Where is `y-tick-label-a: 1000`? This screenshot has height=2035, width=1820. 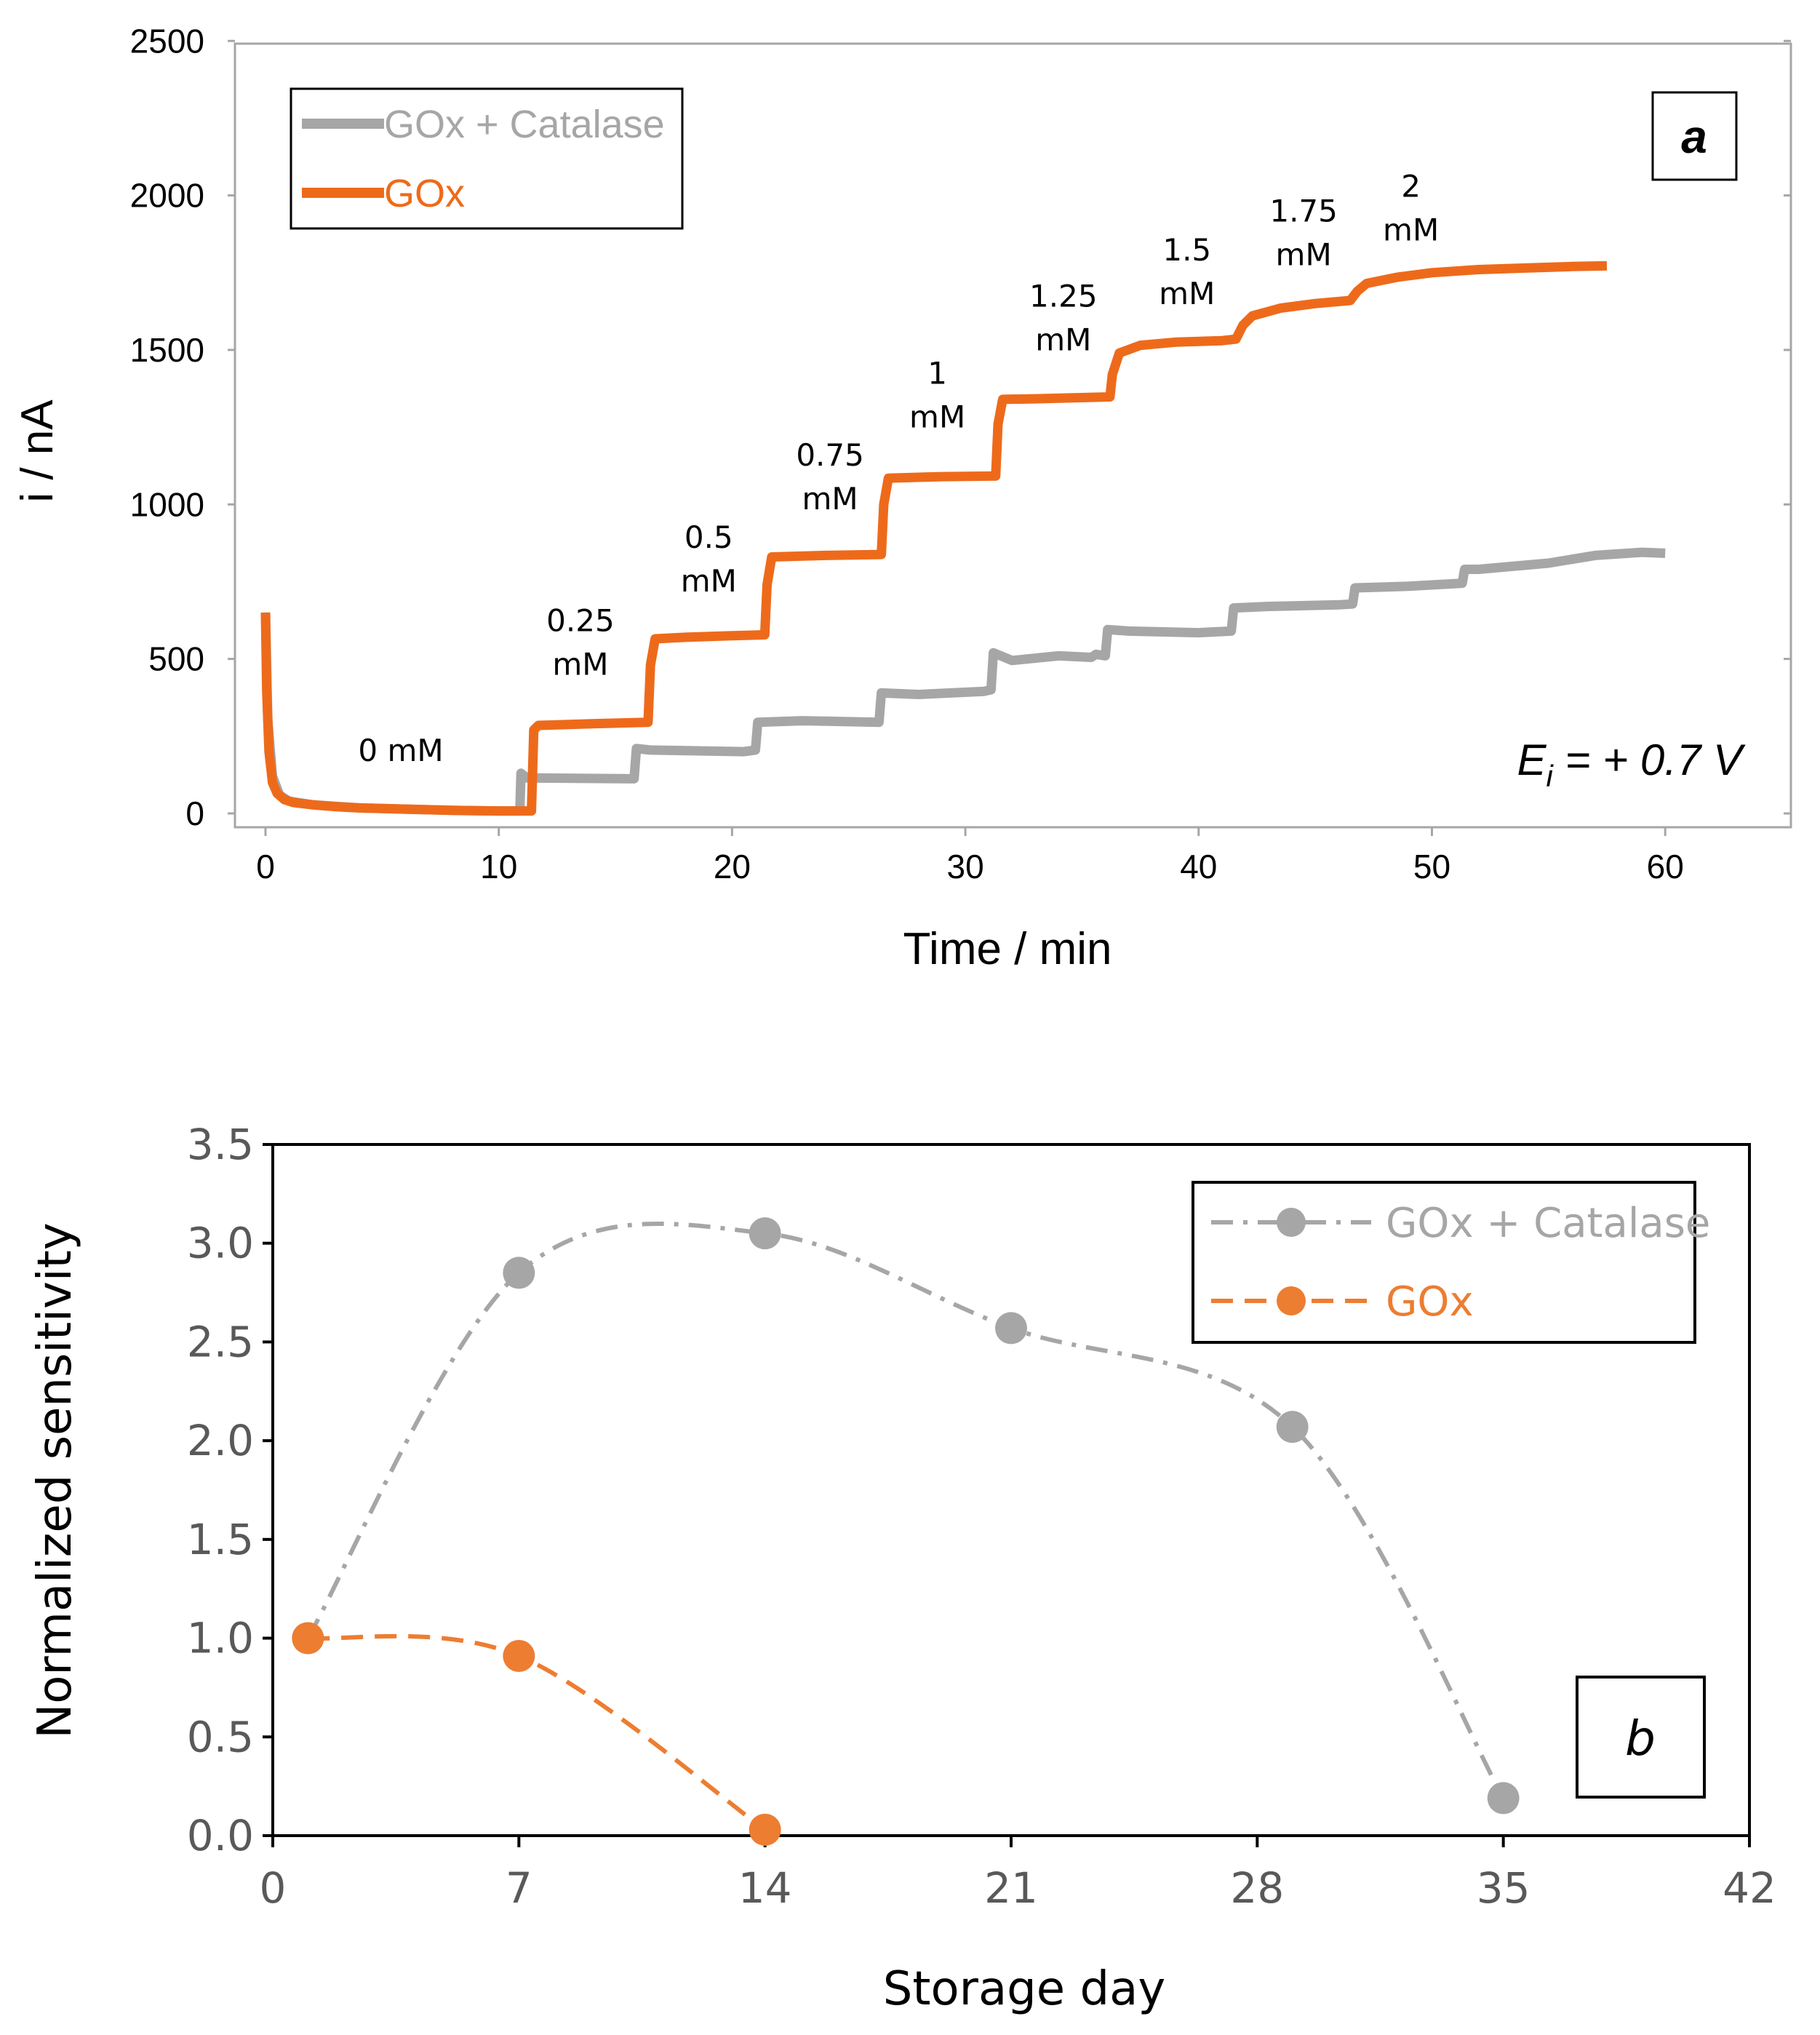 y-tick-label-a: 1000 is located at coordinates (167, 504).